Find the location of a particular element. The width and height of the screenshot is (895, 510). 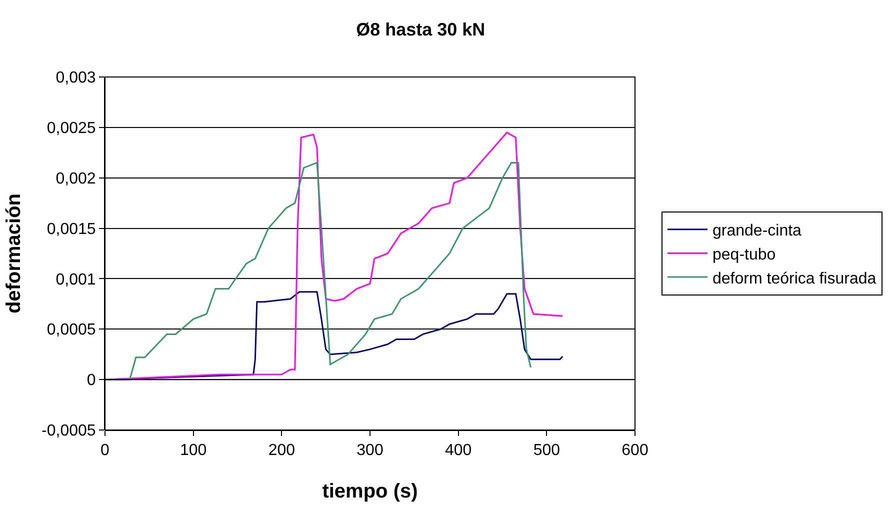

y-tick-label: 0,0025 is located at coordinates (71, 129).